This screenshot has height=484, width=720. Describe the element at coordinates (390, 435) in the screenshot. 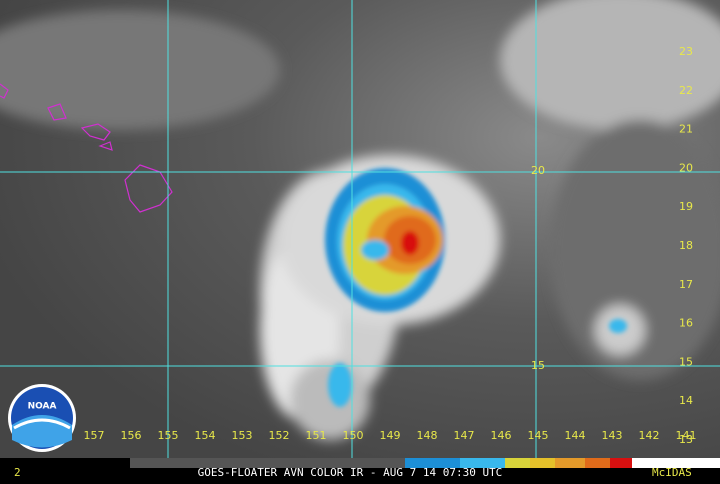

I see `longitude-label: 149` at that location.